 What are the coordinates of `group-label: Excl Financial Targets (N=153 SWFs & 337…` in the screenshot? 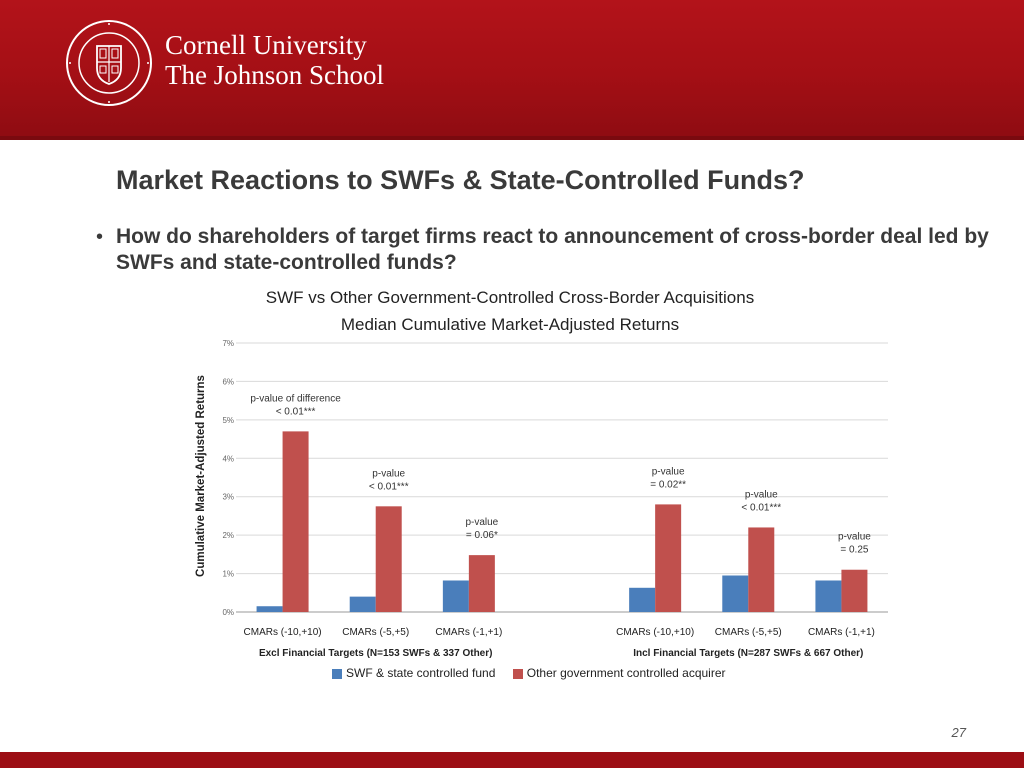 It's located at (376, 653).